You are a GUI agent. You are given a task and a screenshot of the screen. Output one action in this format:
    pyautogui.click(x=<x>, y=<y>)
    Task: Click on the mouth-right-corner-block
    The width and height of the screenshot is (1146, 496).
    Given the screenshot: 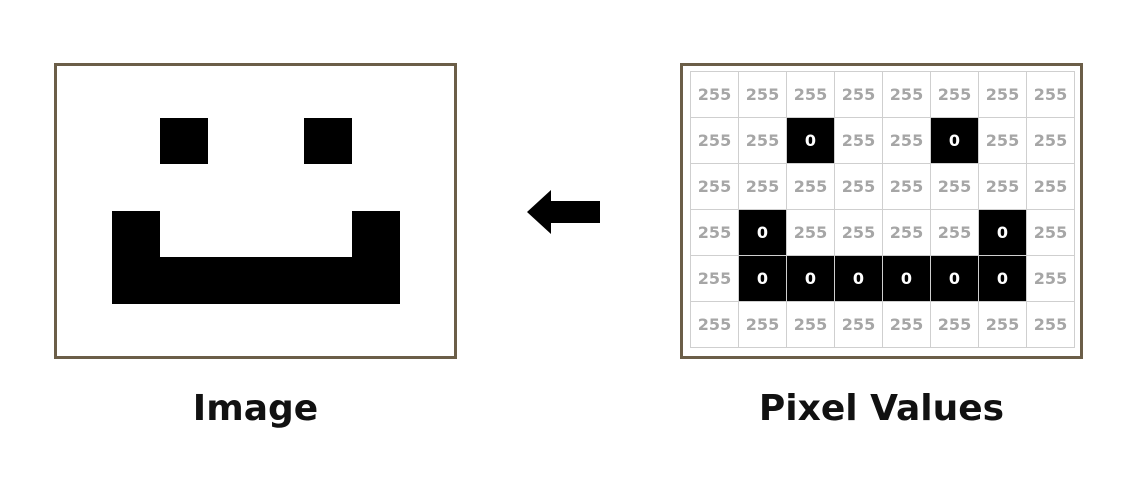 What is the action you would take?
    pyautogui.click(x=376, y=234)
    